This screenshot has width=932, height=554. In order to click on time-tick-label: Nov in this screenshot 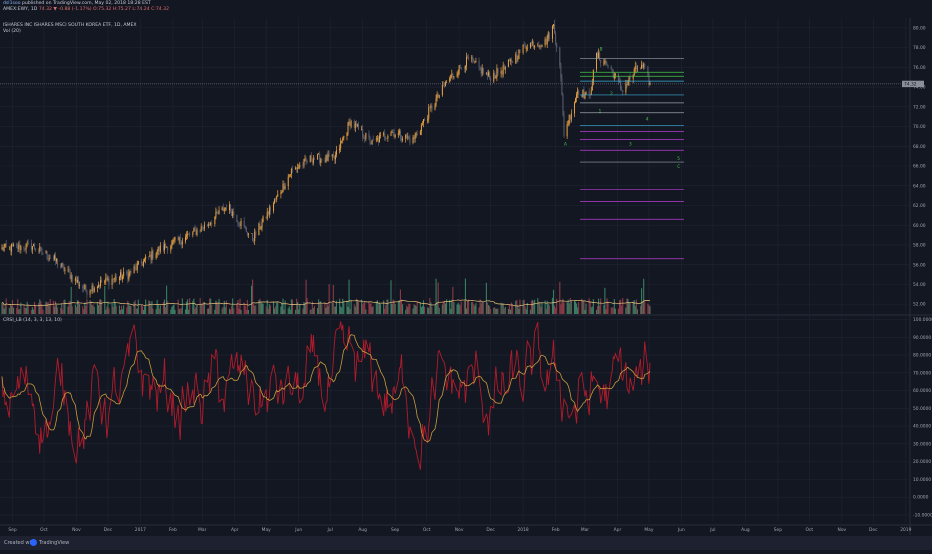, I will do `click(842, 530)`.